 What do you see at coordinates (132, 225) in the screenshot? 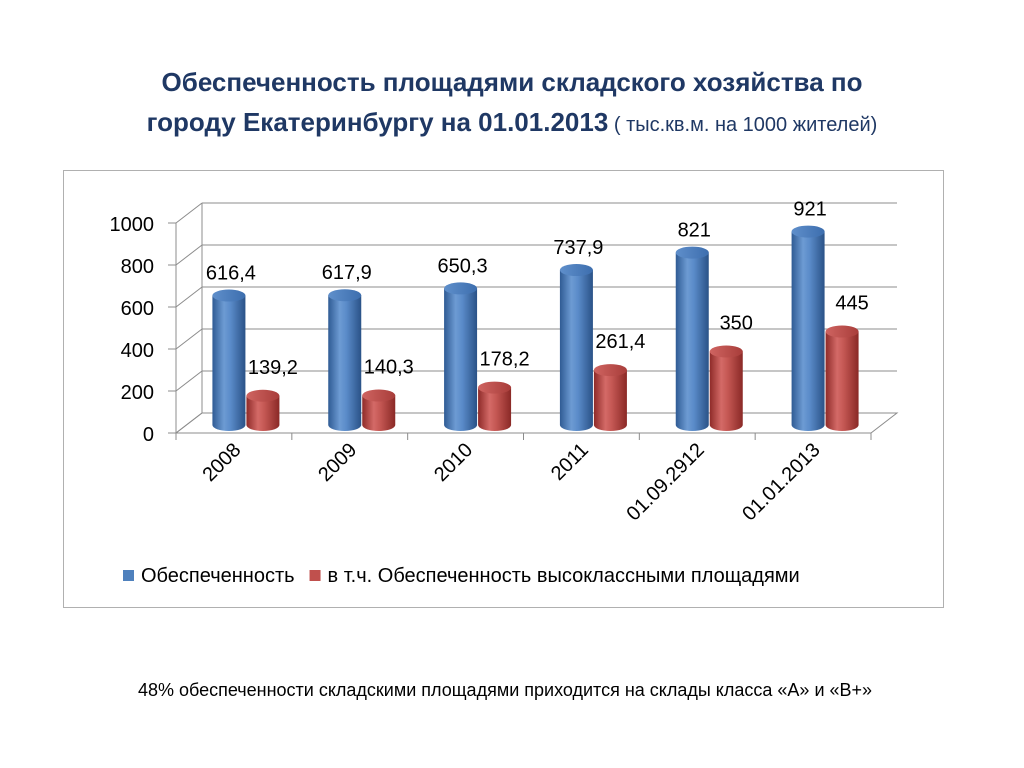
I see `y-tick-label: 1000` at bounding box center [132, 225].